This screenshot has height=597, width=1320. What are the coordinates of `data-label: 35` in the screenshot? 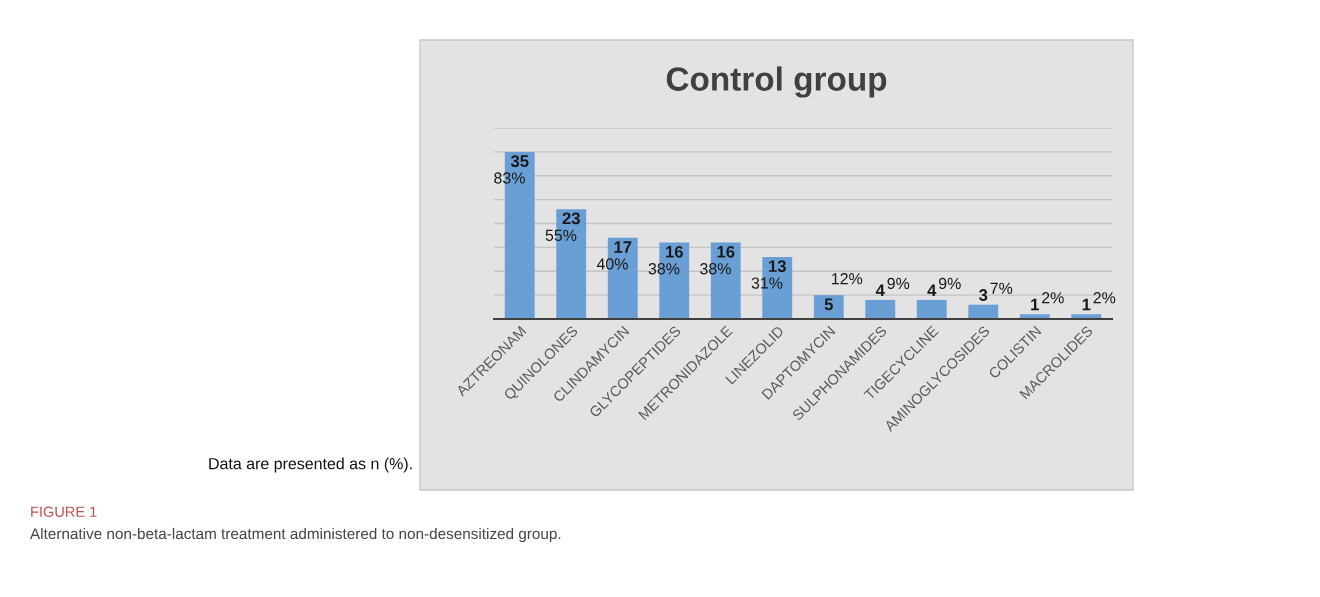 It's located at (519, 161).